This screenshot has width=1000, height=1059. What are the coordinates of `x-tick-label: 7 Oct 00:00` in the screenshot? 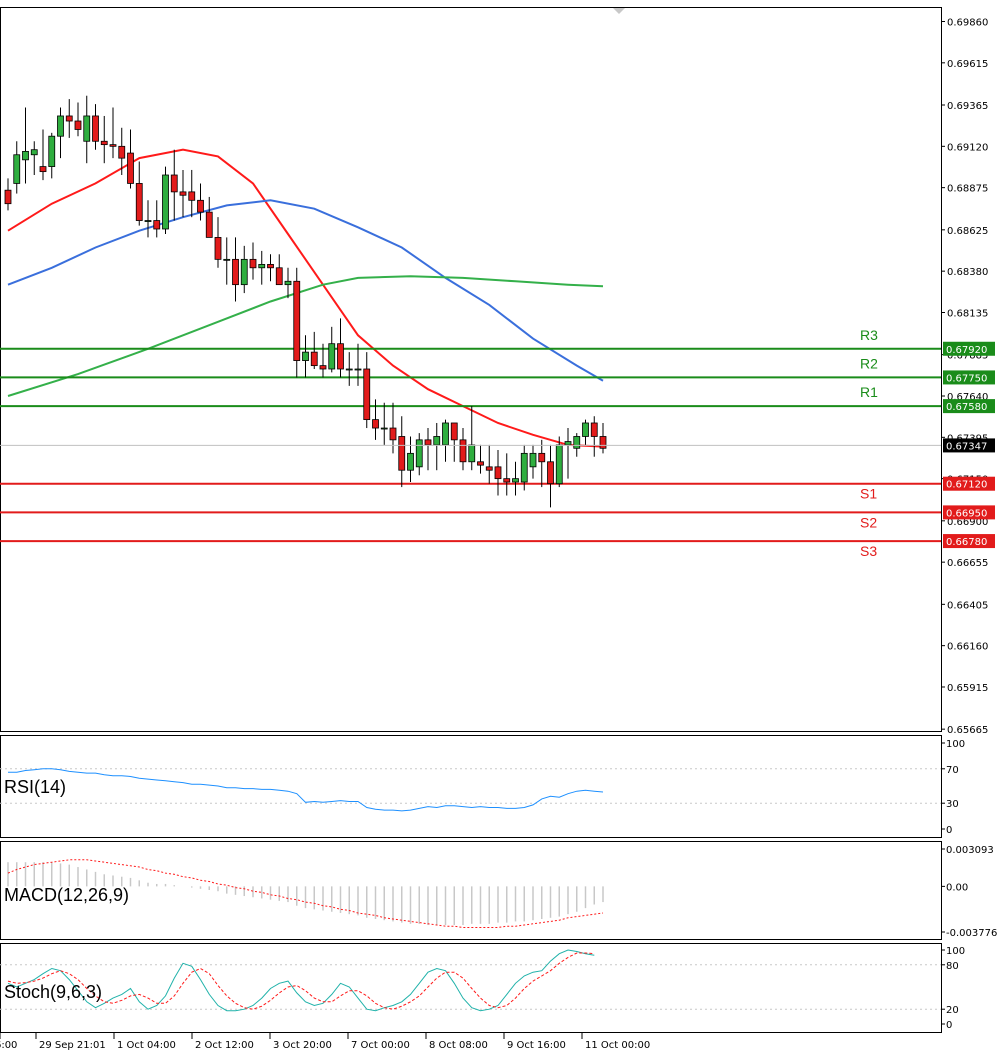 It's located at (380, 1045).